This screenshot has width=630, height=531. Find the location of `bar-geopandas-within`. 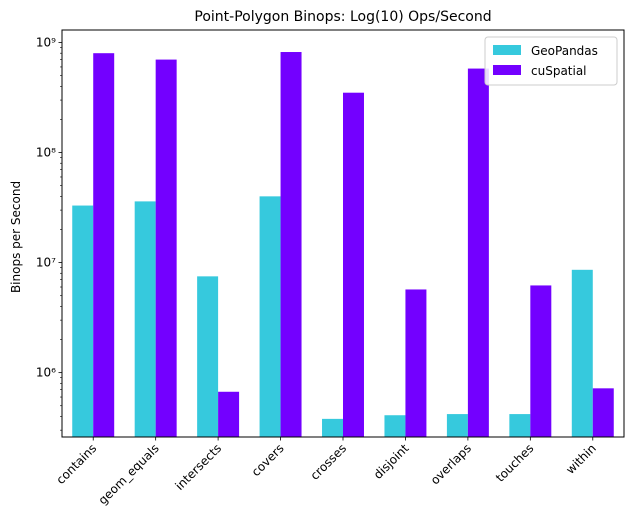

bar-geopandas-within is located at coordinates (582, 353).